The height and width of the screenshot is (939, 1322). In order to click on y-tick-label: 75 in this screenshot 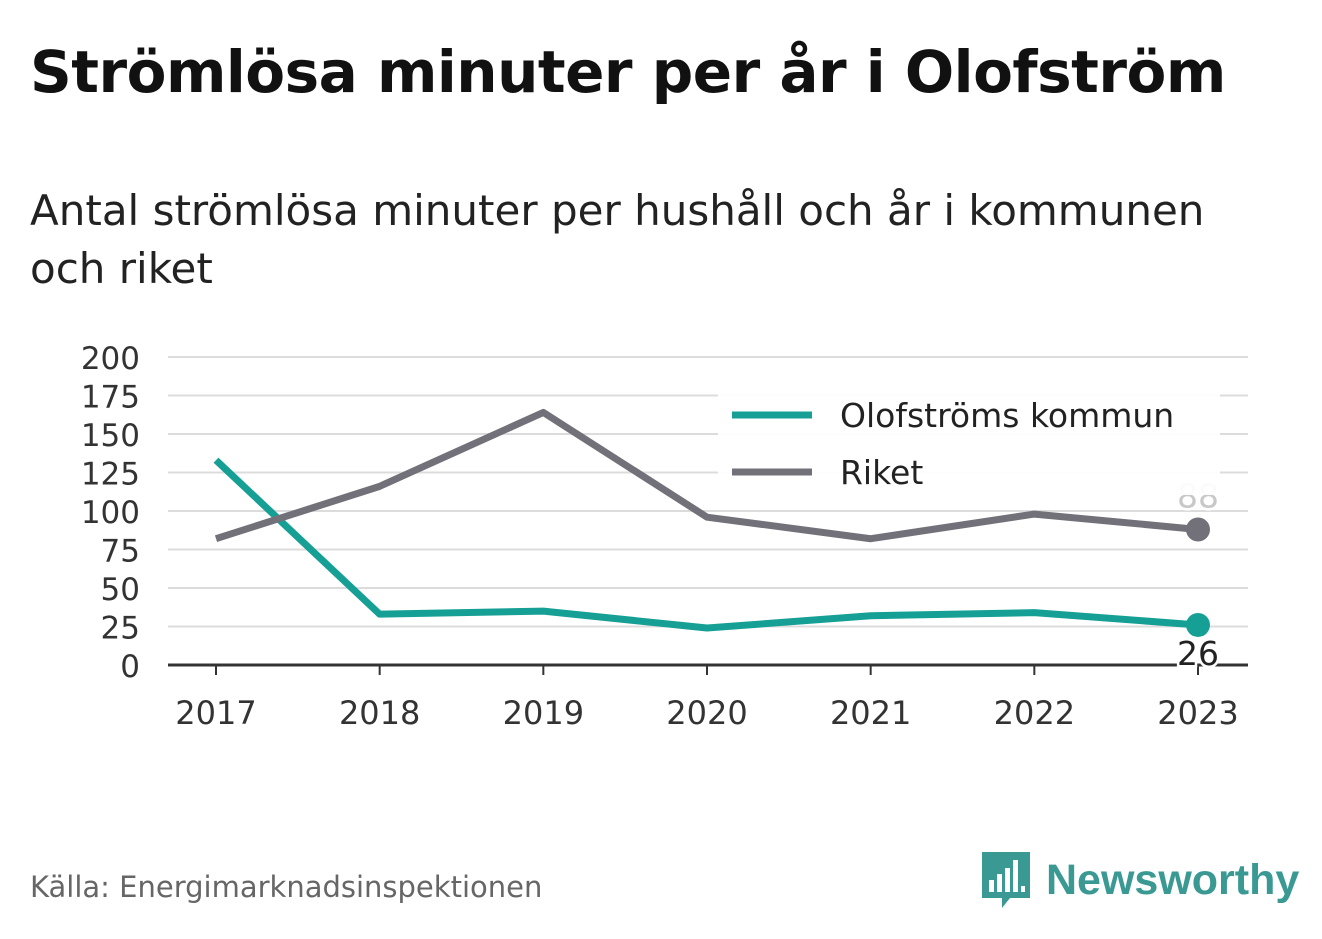, I will do `click(120, 552)`.